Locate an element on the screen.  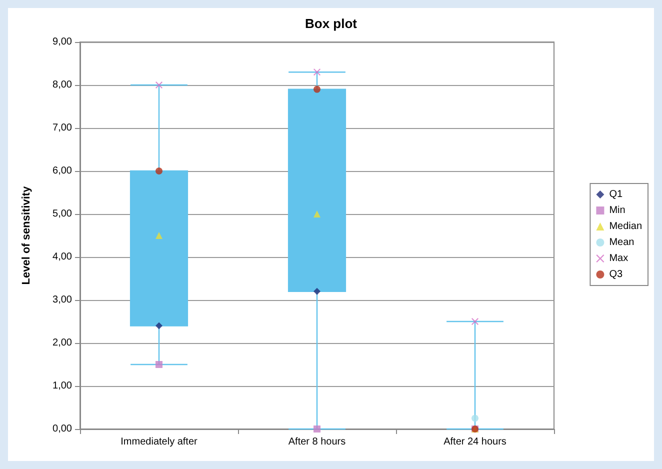
legend-label: Mean is located at coordinates (621, 242).